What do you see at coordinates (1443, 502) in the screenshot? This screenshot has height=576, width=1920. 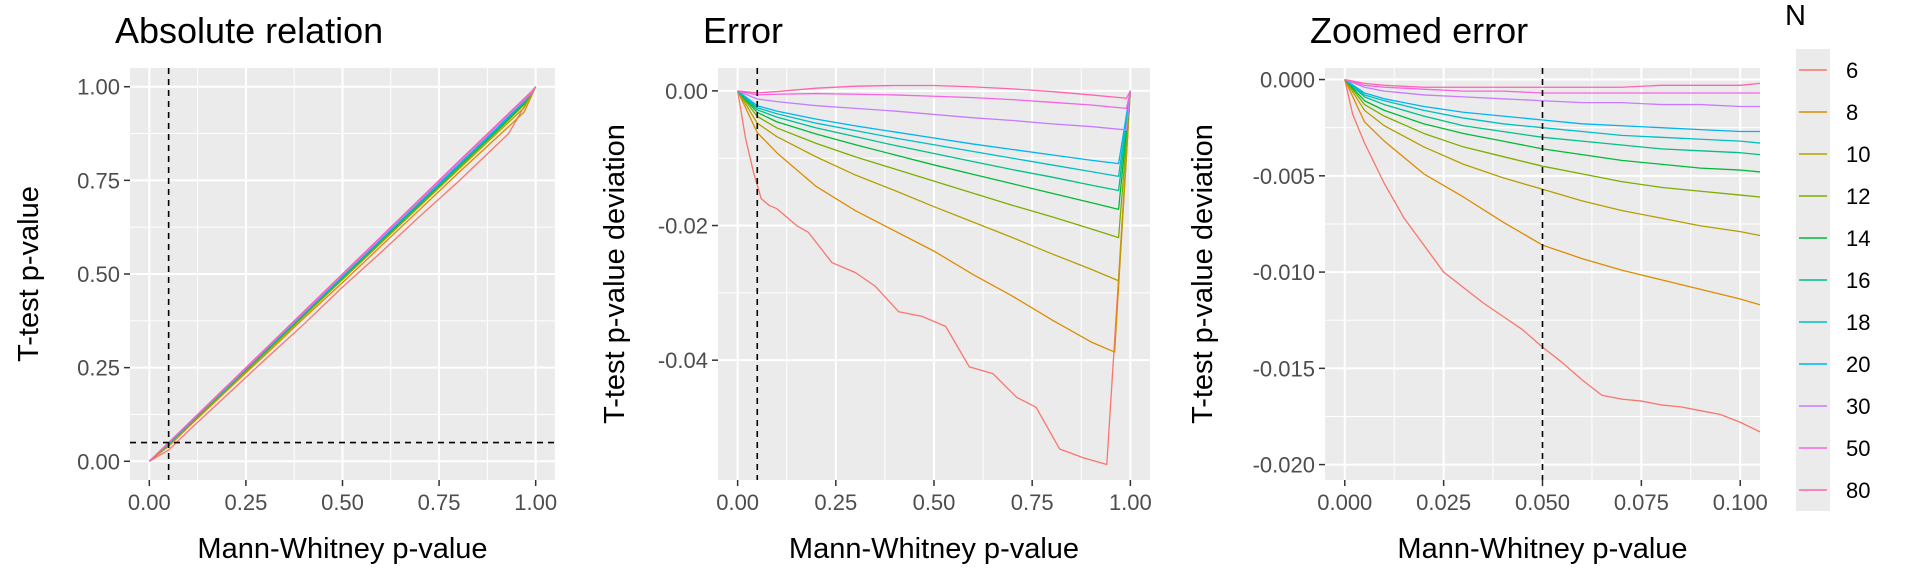 I see `x-tick-label: 0.025` at bounding box center [1443, 502].